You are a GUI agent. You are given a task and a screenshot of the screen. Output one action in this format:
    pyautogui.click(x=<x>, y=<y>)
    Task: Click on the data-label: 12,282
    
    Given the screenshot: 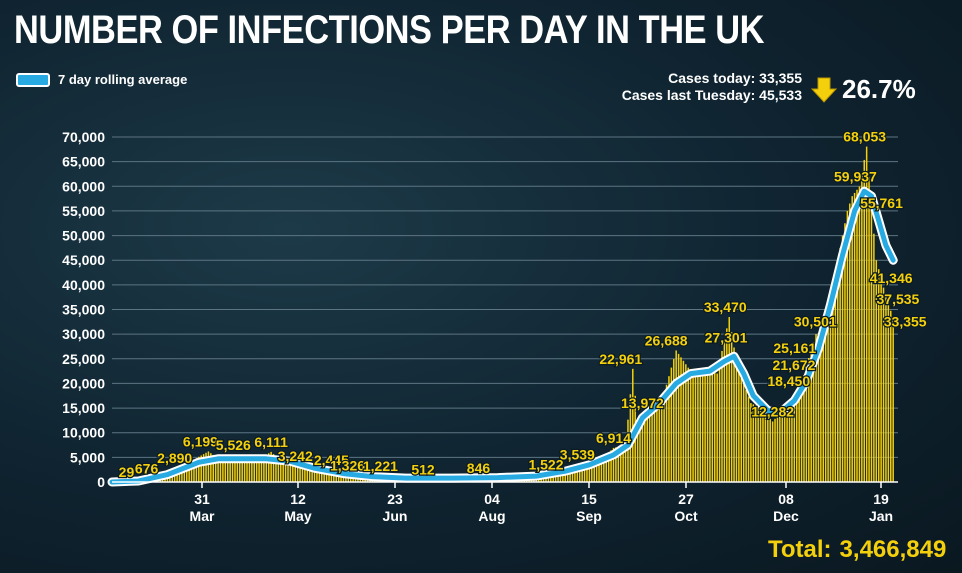 What is the action you would take?
    pyautogui.click(x=772, y=411)
    